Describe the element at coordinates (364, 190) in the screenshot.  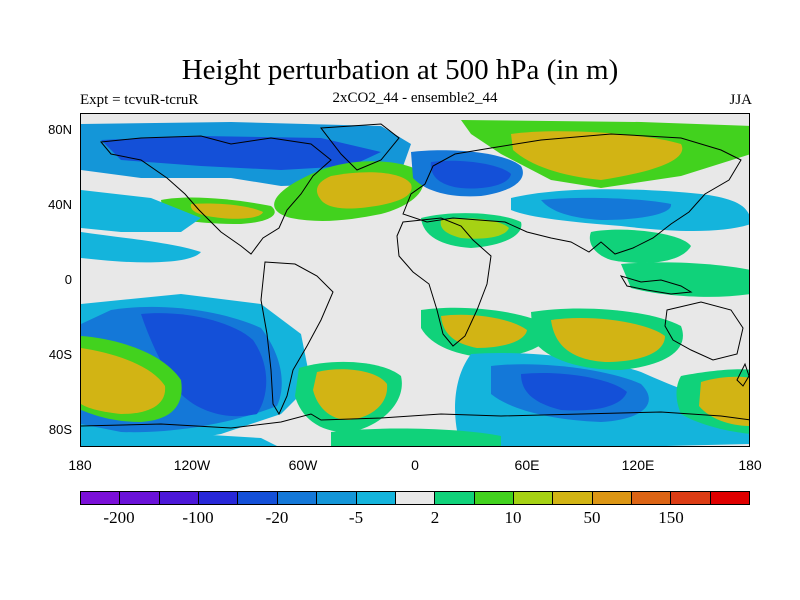
I see `fill-olive-north-atlantic` at that location.